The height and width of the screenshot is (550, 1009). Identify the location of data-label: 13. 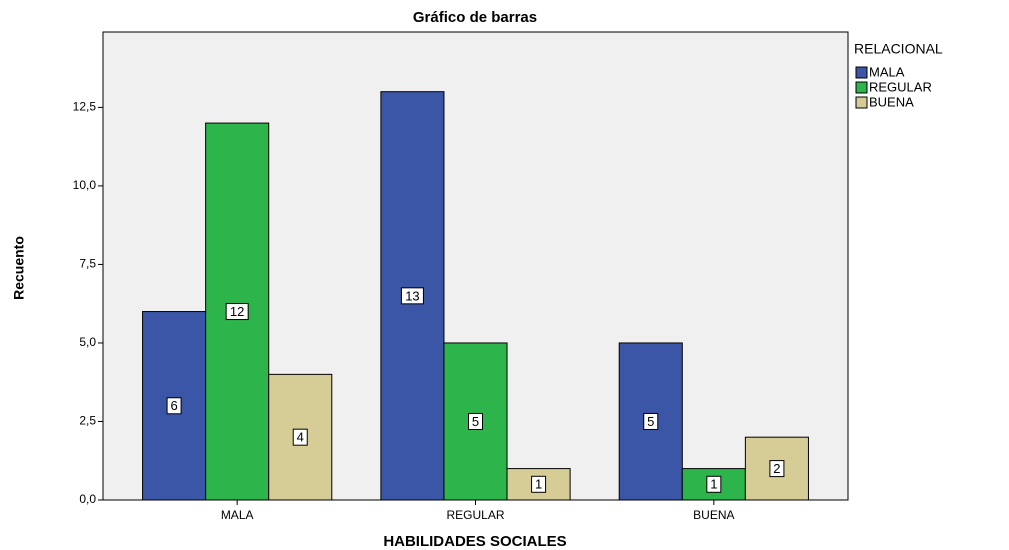
(412, 295).